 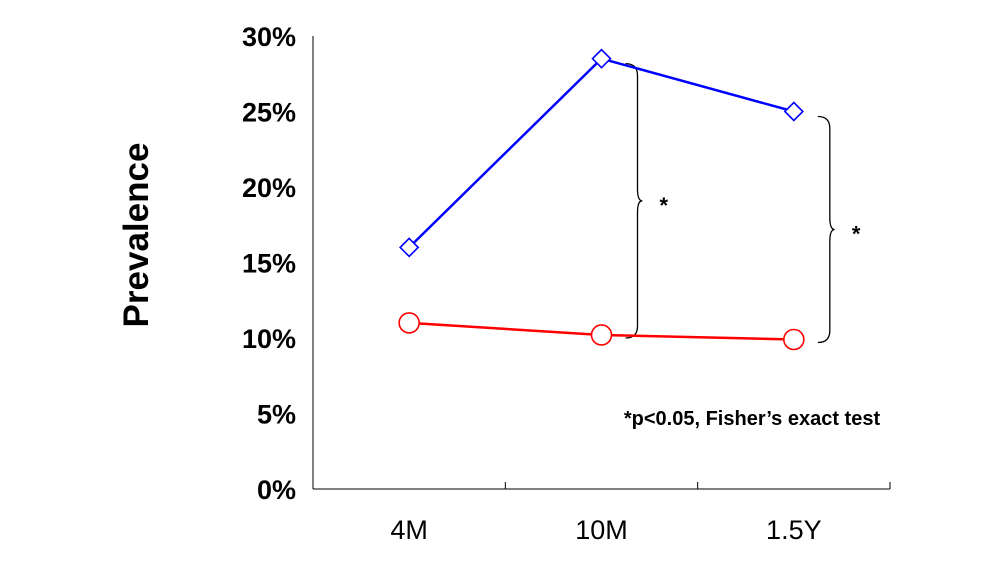 What do you see at coordinates (743, 203) in the screenshot?
I see `significance-brackets: **` at bounding box center [743, 203].